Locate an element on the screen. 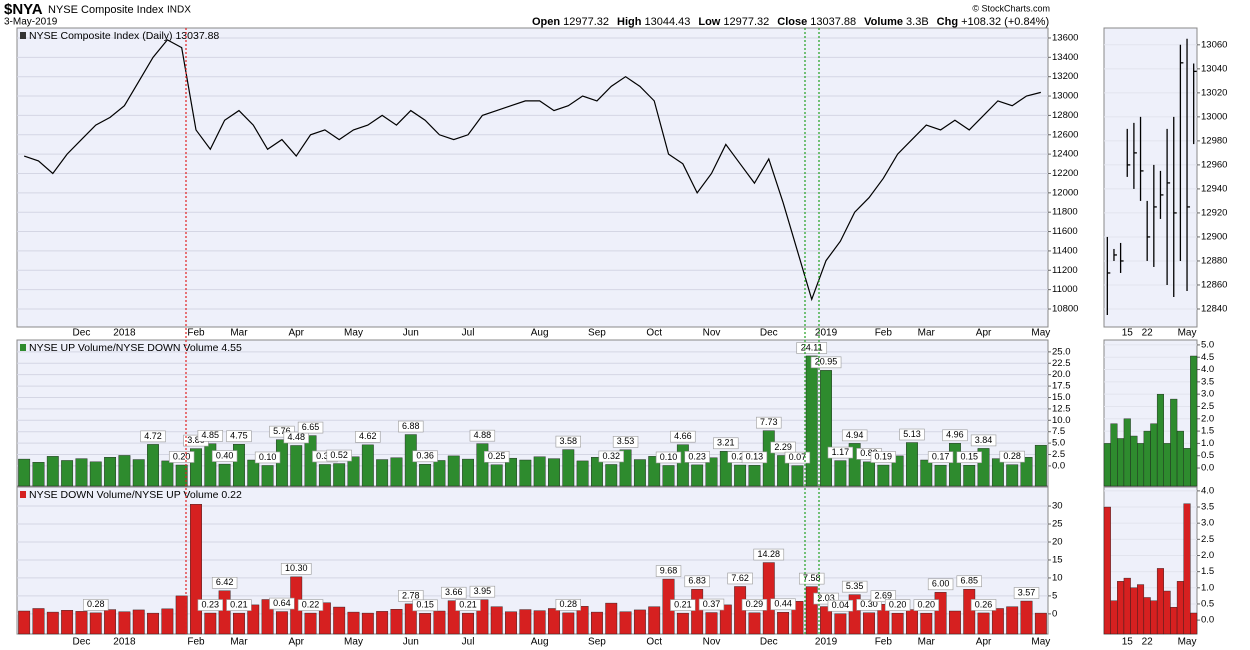  y-tick-label: 12.5 is located at coordinates (1061, 408).